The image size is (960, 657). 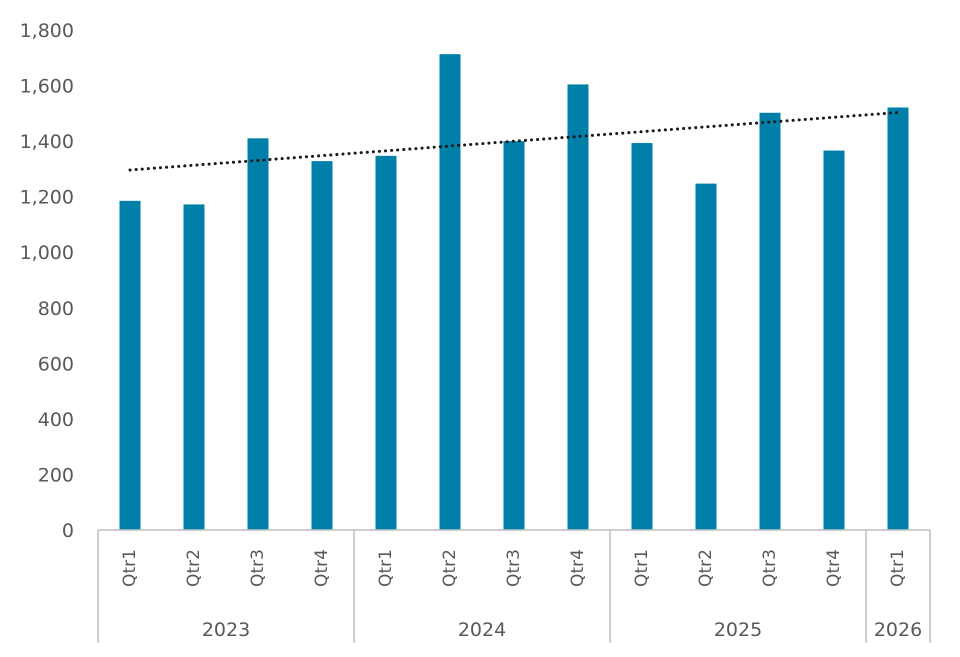 I want to click on trendline-path, so click(x=514, y=141).